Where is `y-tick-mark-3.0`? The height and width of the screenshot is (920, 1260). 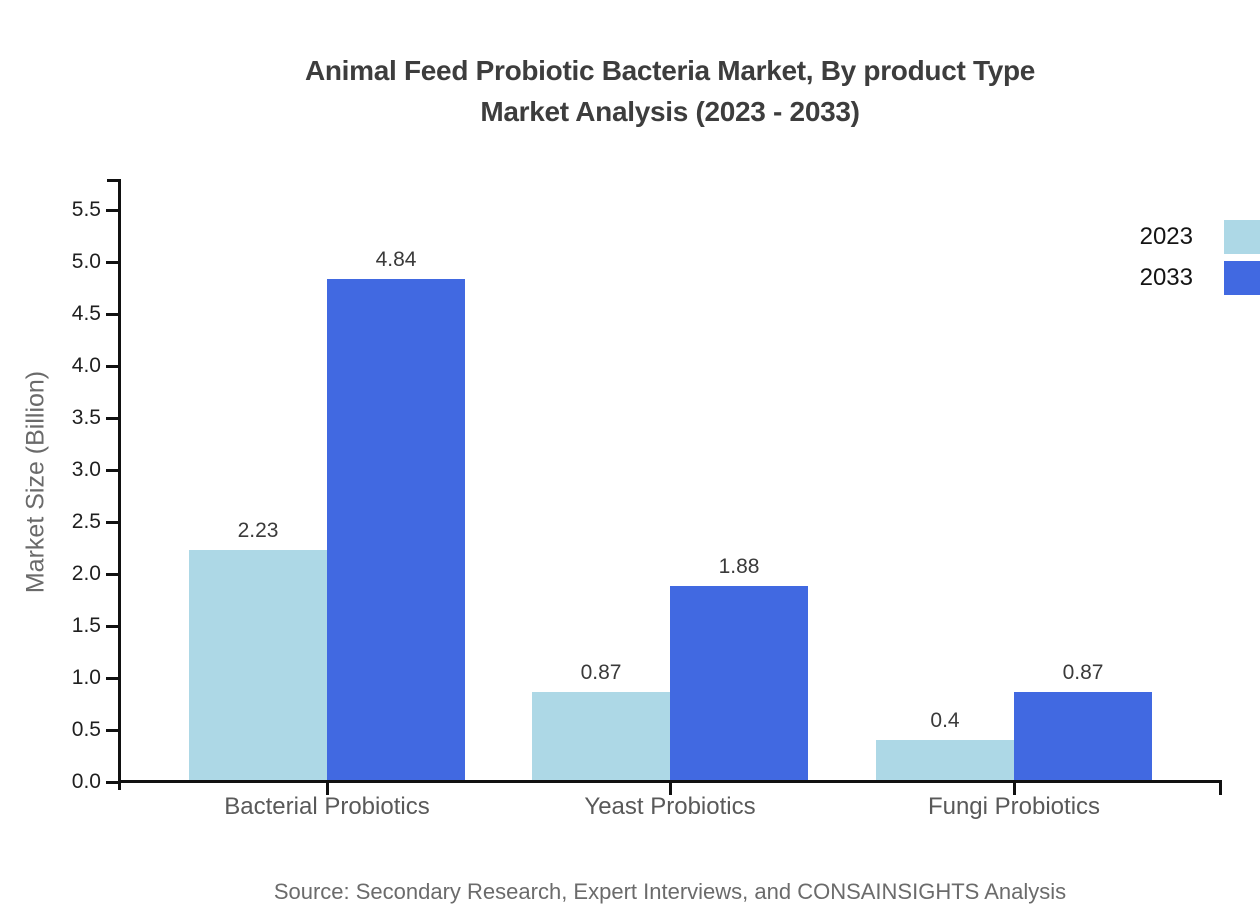 y-tick-mark-3.0 is located at coordinates (113, 470).